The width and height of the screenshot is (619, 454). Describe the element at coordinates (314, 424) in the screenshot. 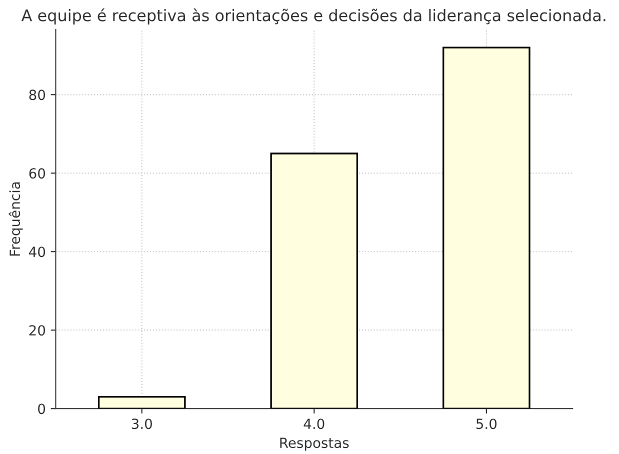

I see `x-tick-label: 4.0` at that location.